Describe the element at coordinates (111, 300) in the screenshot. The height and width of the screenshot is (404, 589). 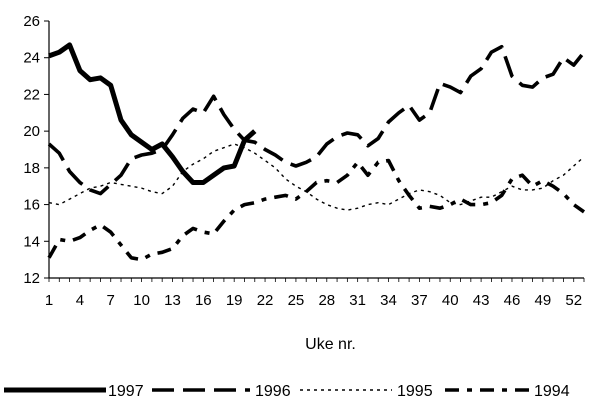
I see `x-tick-label: 7` at that location.